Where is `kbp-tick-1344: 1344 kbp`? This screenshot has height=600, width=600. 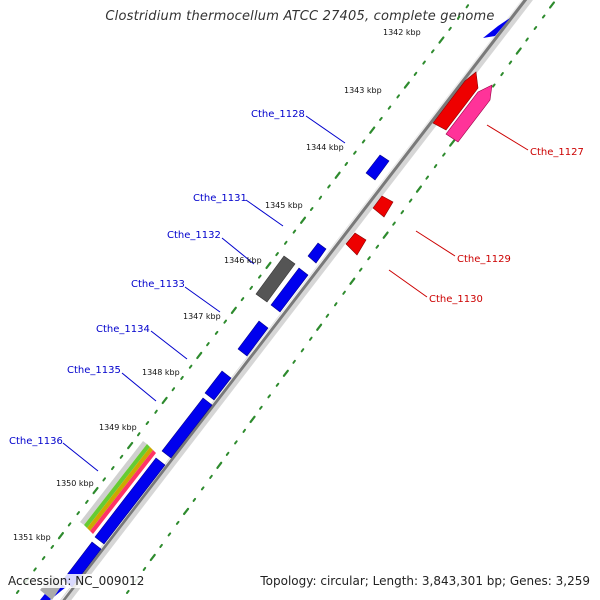
kbp-tick-1344: 1344 kbp is located at coordinates (325, 147).